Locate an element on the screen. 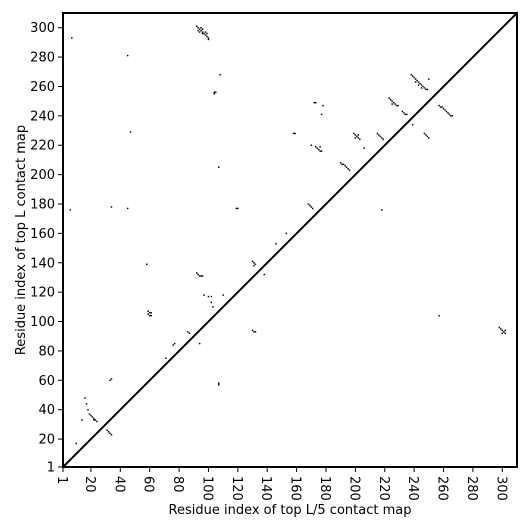 This screenshot has height=531, width=531. y-tick-label: 80 is located at coordinates (46, 351).